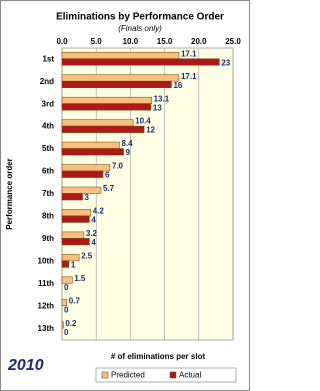 This screenshot has width=320, height=391. Describe the element at coordinates (109, 188) in the screenshot. I see `value-label: 5.7` at that location.